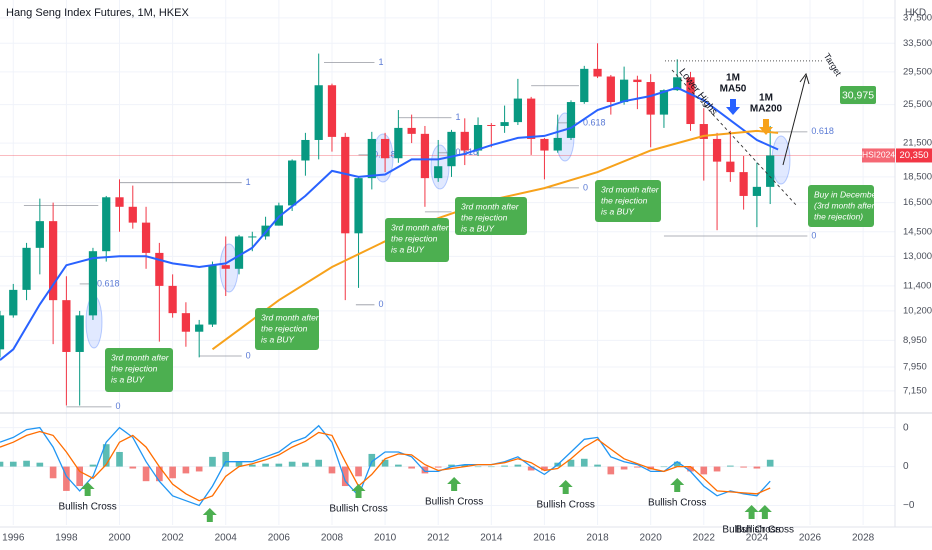 This screenshot has height=550, width=932. What do you see at coordinates (781, 160) in the screenshot?
I see `rejection-highlight` at bounding box center [781, 160].